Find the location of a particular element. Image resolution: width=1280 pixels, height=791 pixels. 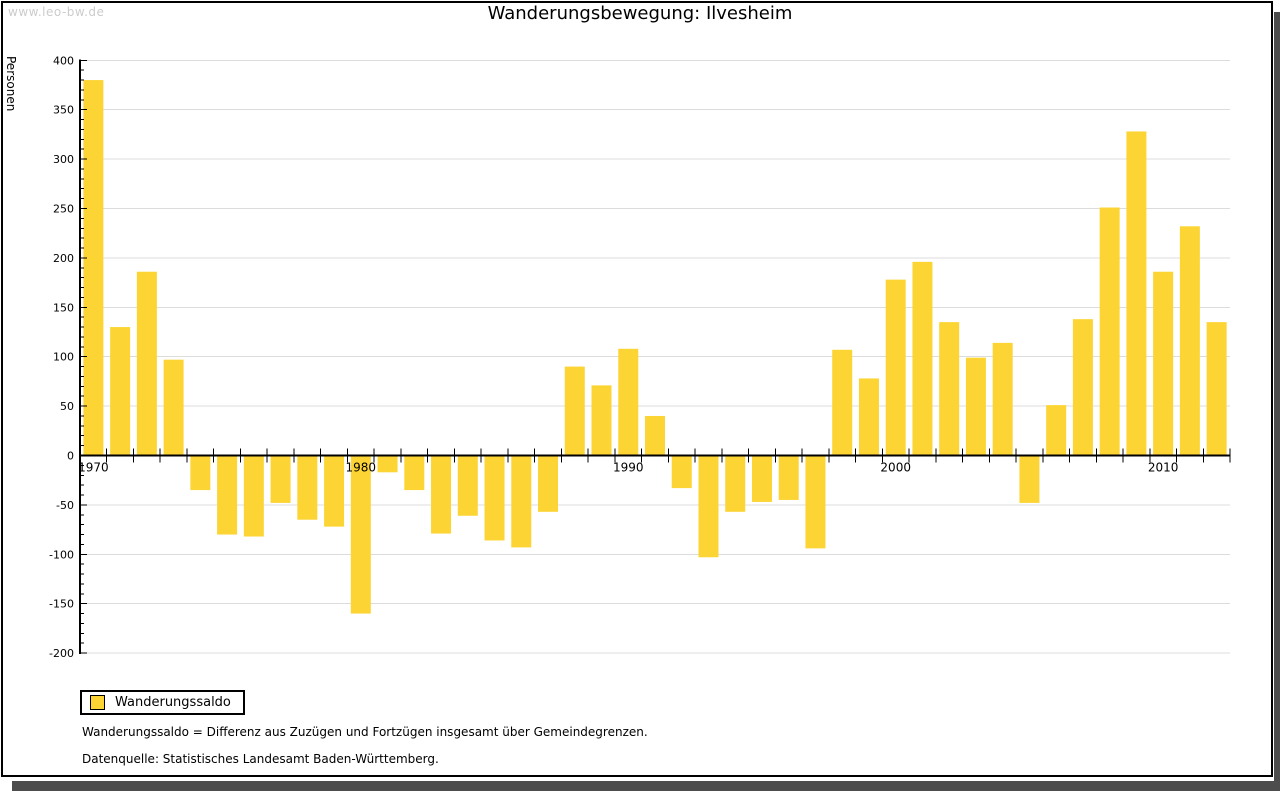

bar-1973 is located at coordinates (173, 407).